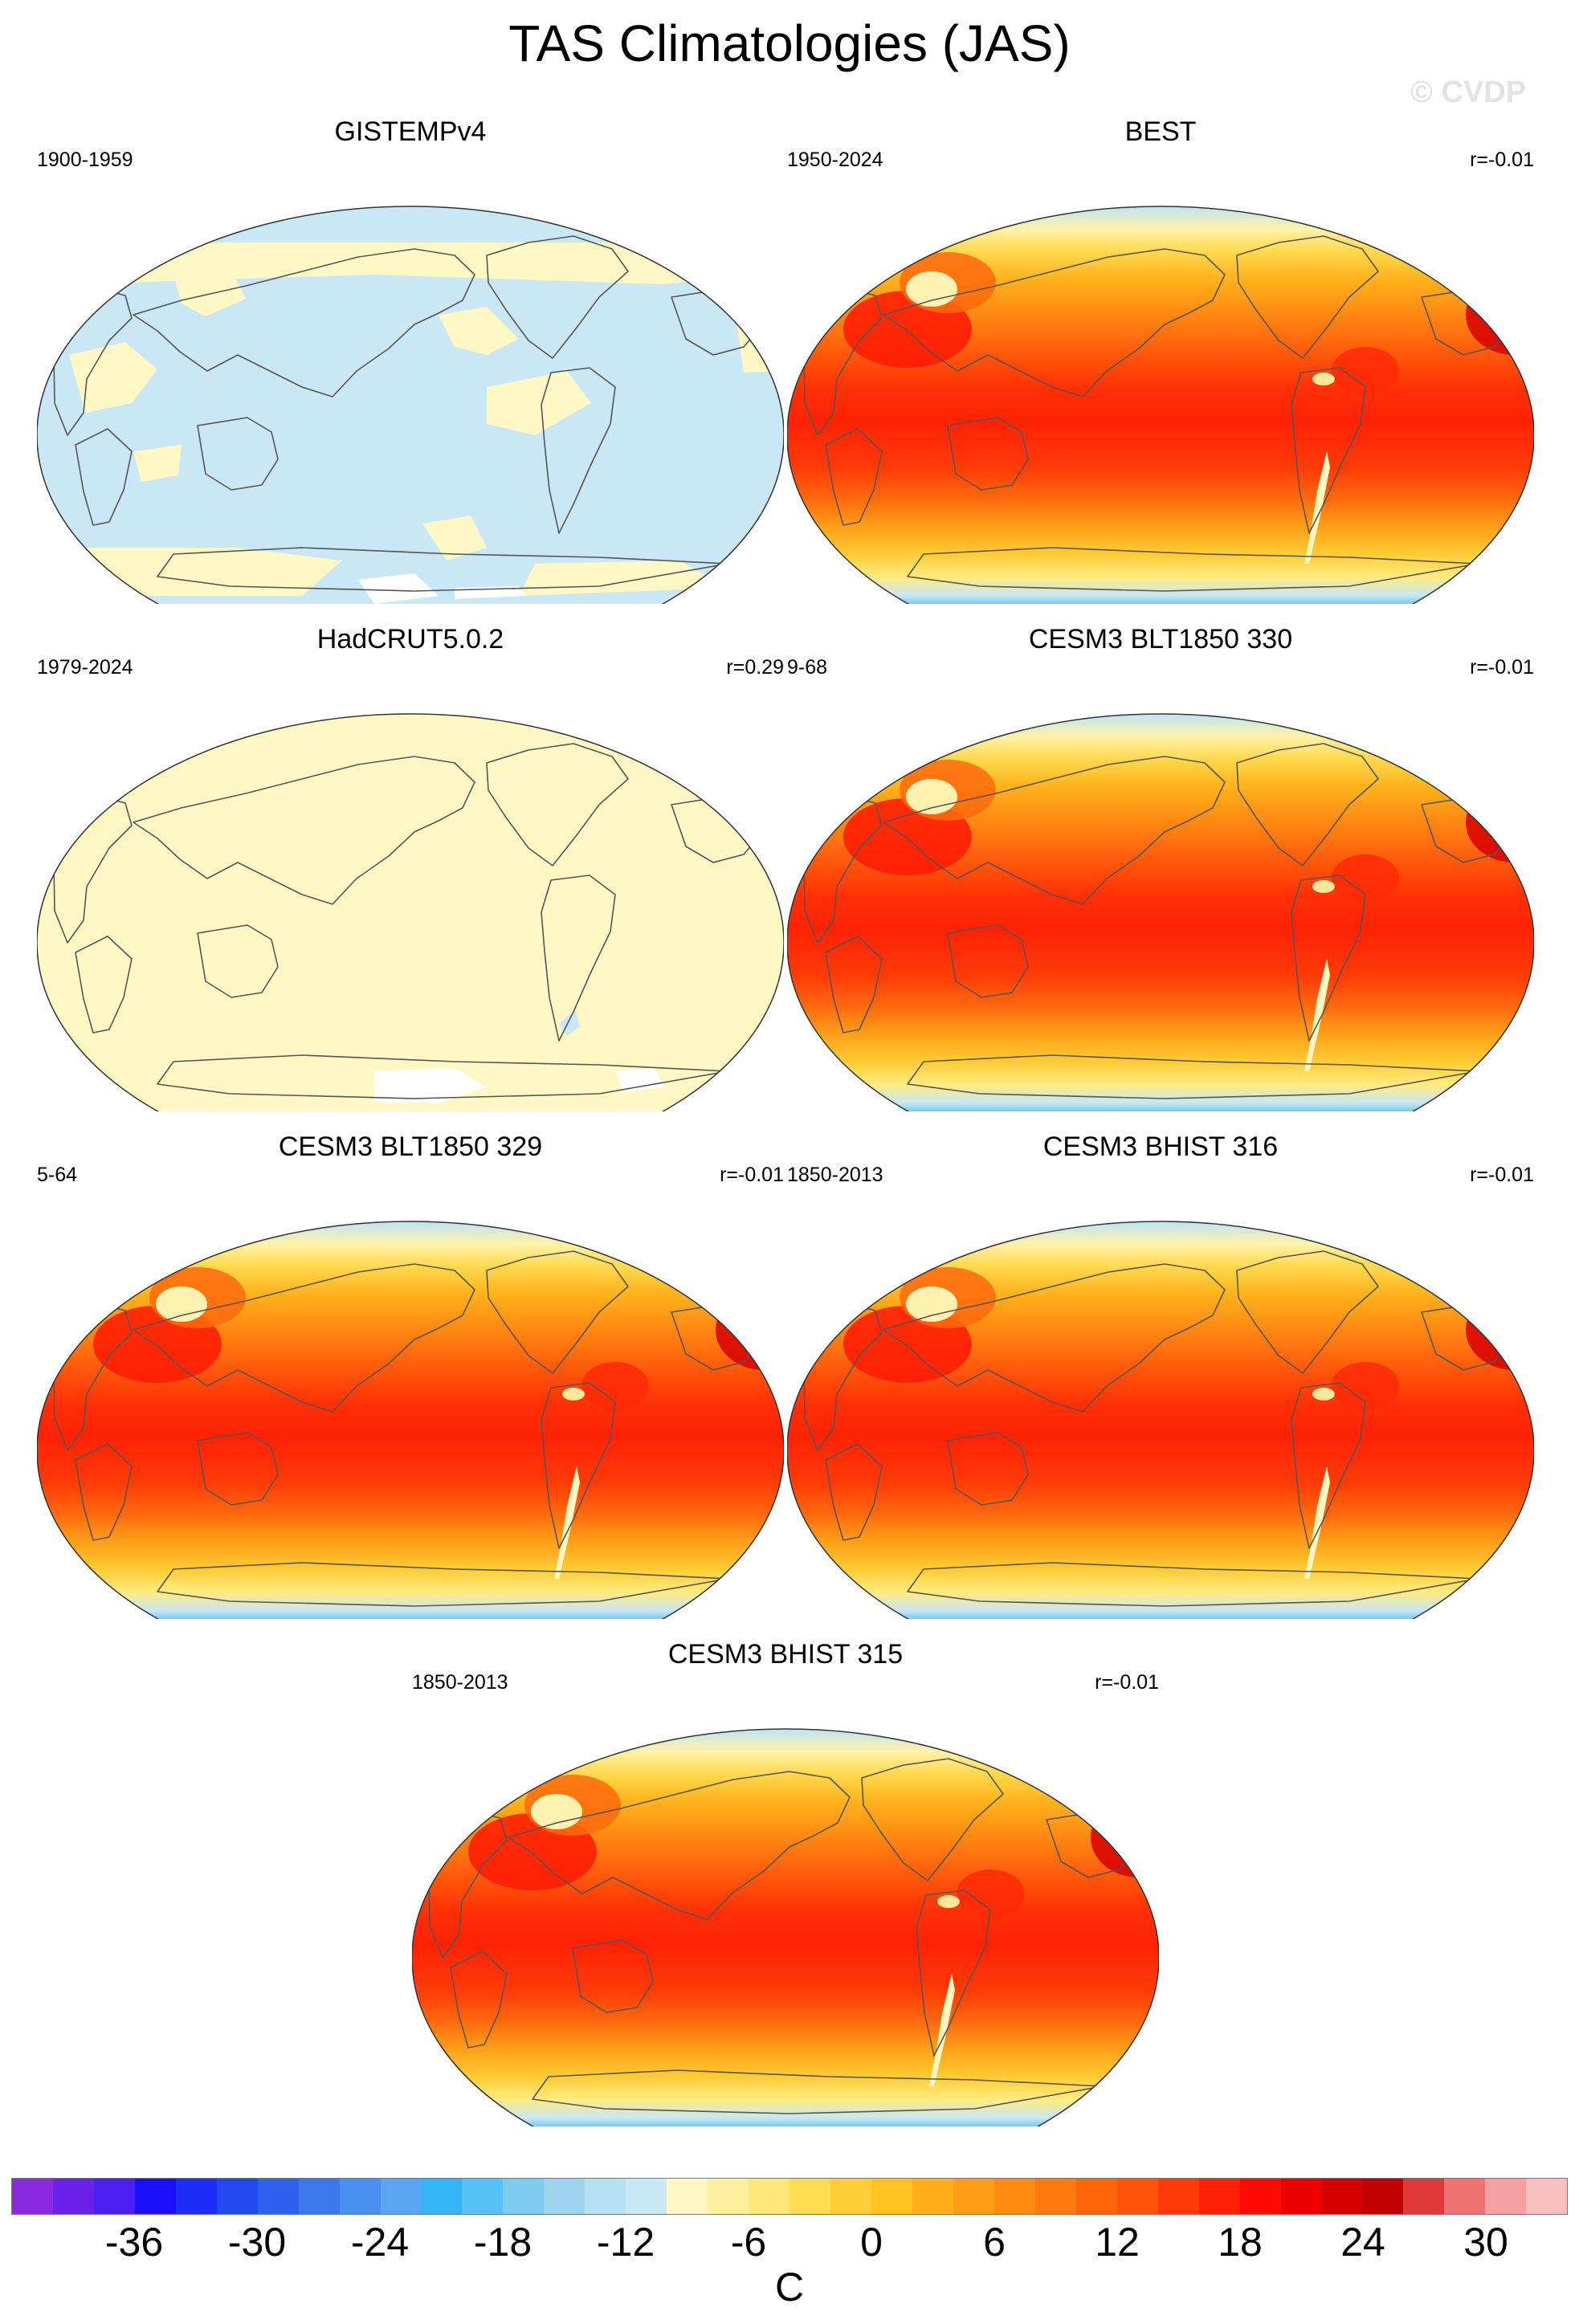 The image size is (1579, 2324). I want to click on panel-title: GISTEMPv4, so click(410, 131).